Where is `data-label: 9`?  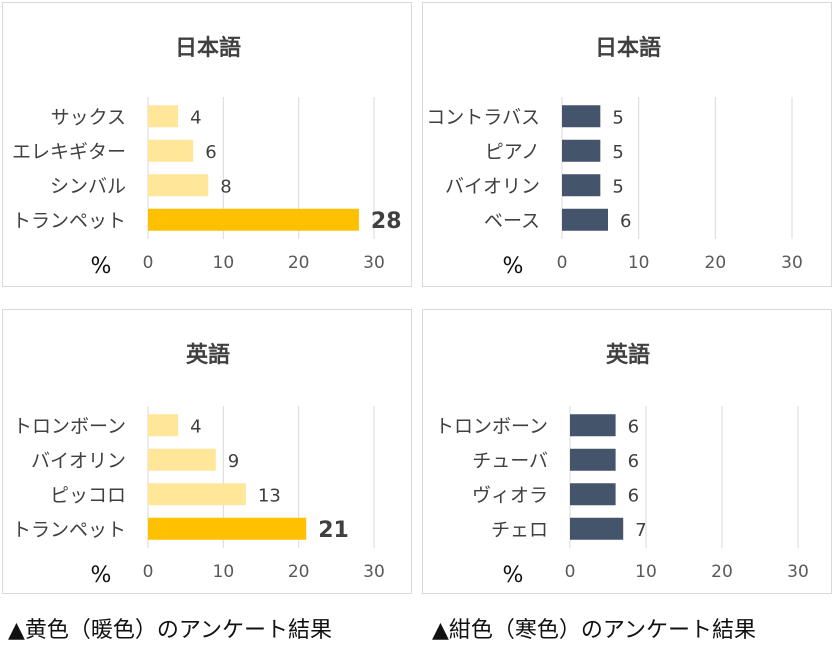 data-label: 9 is located at coordinates (233, 461).